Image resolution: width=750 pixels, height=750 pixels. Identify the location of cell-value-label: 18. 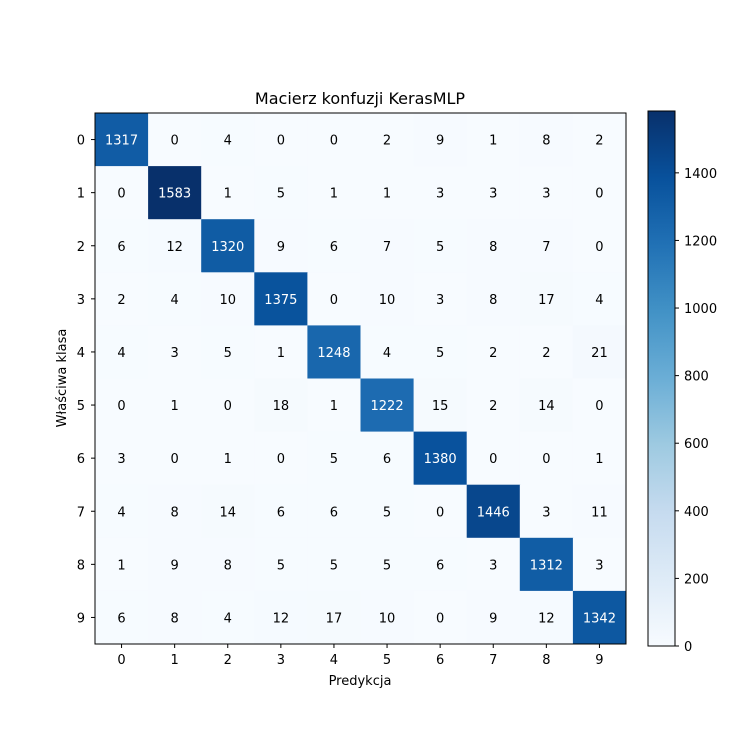
(281, 406).